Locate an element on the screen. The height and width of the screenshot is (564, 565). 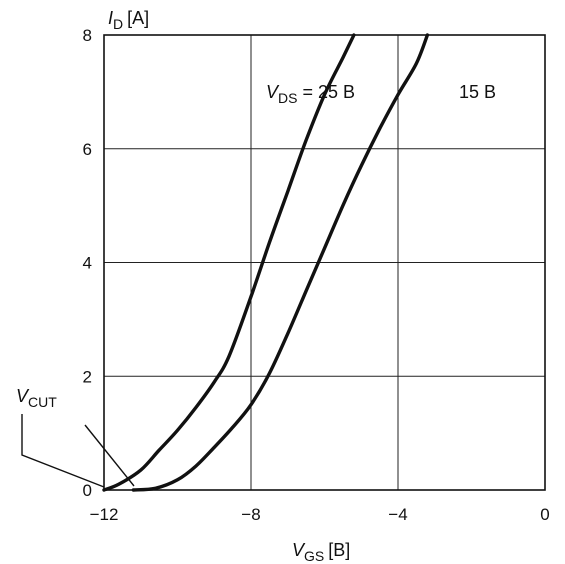
x-axis-label: VGS [B] is located at coordinates (321, 552).